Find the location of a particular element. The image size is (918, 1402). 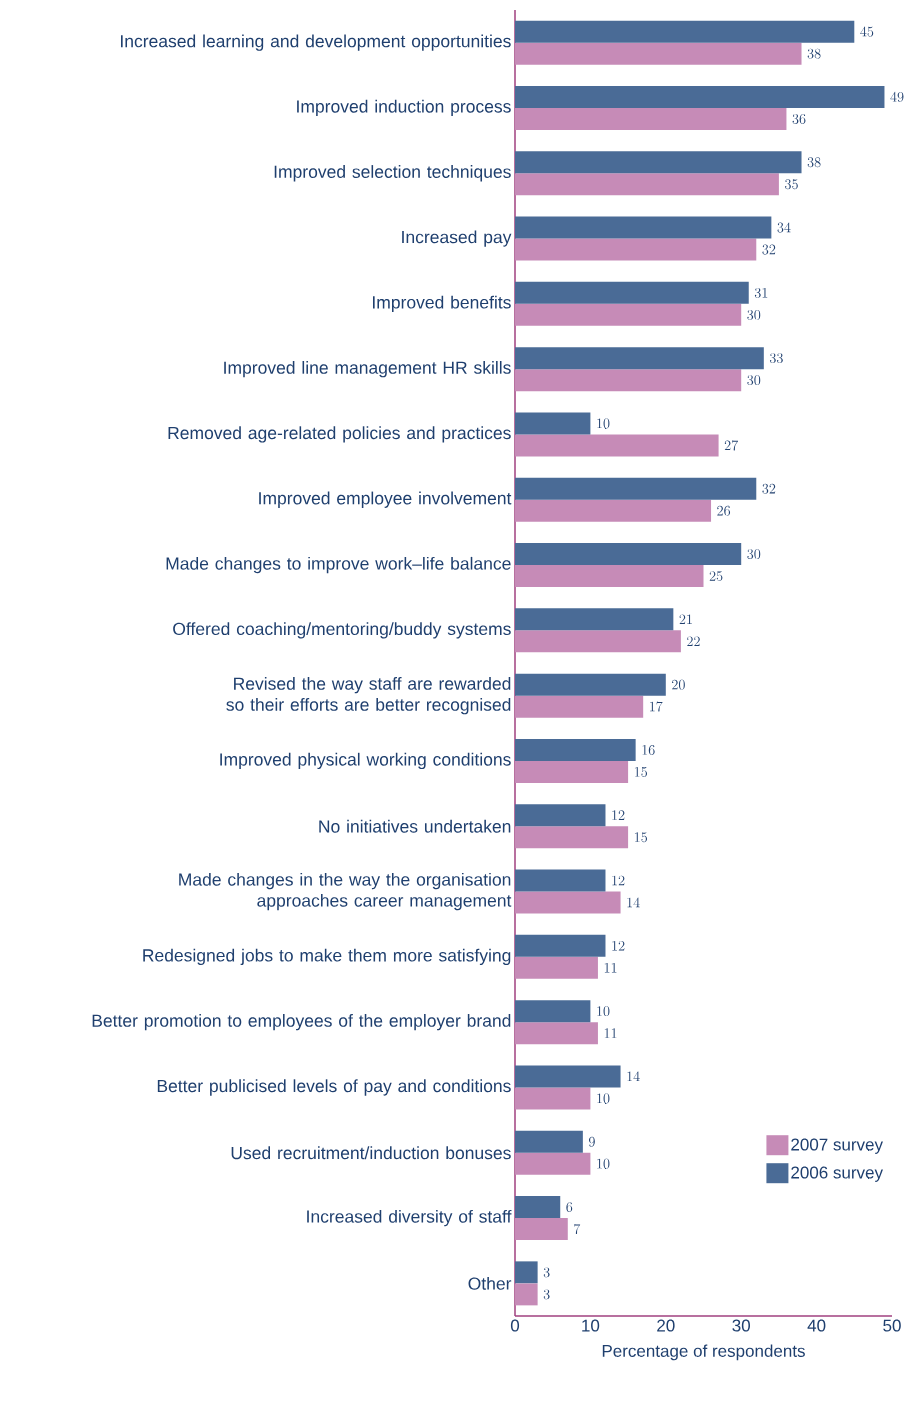

data-label: 31 is located at coordinates (761, 292).